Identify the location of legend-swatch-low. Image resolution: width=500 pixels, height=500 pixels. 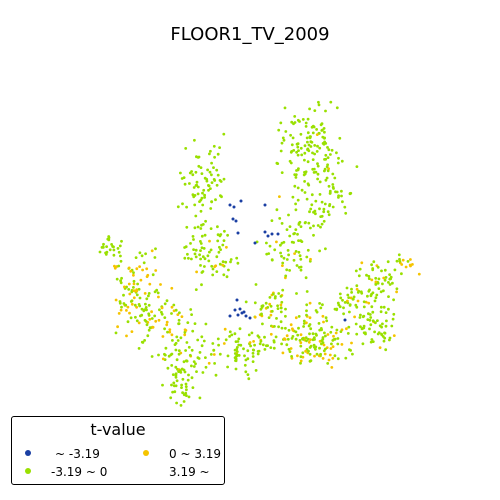
(28, 453).